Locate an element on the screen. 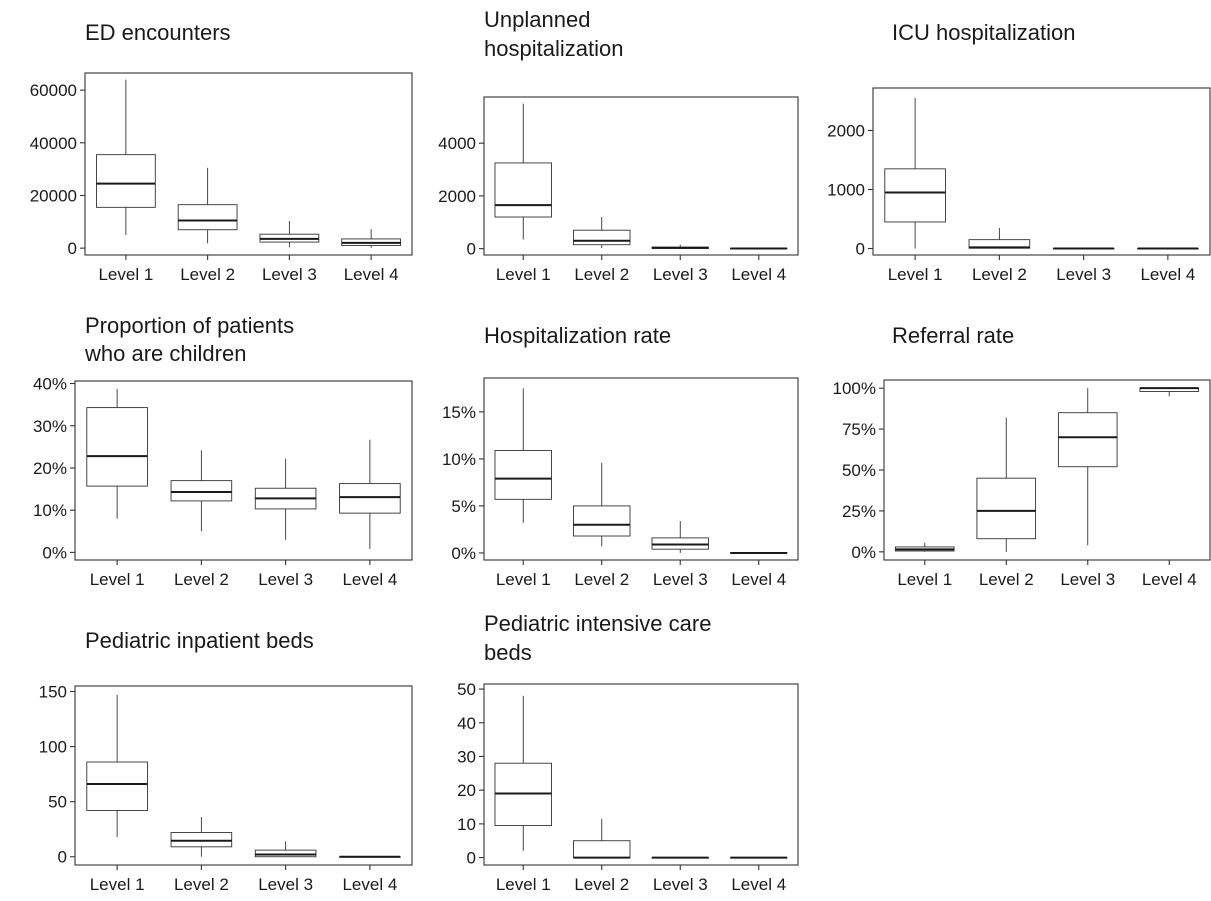  y-tick-label: 1000 is located at coordinates (846, 189).